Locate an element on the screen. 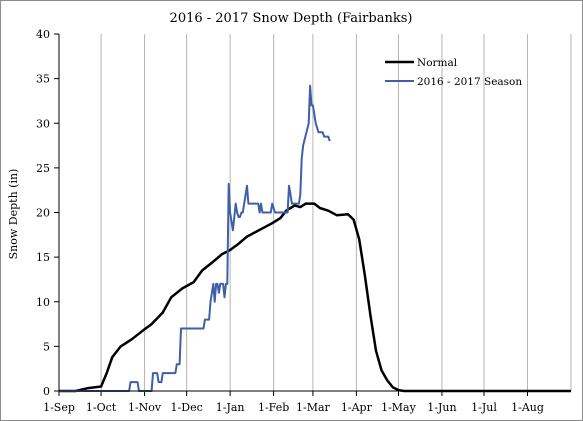  x-tick-label: 1-Feb is located at coordinates (273, 407).